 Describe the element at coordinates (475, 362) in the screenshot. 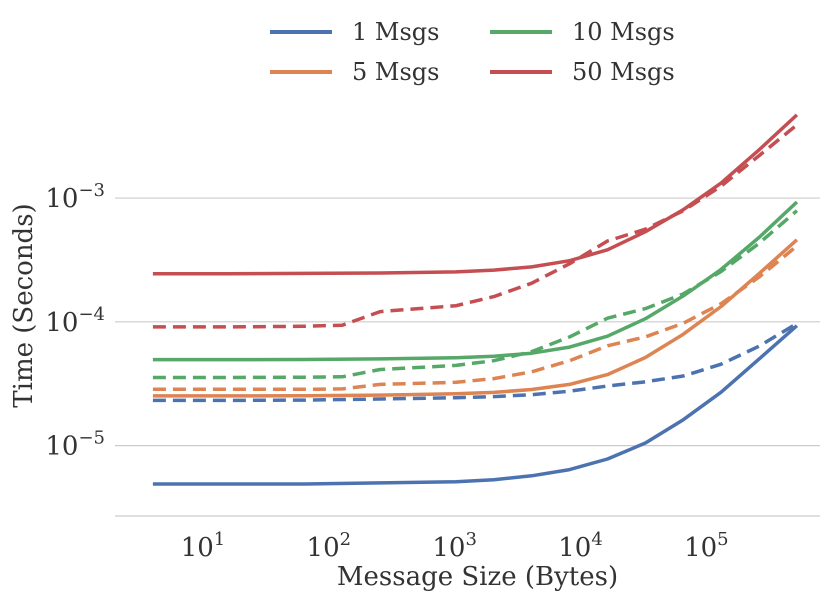

I see `series-line-1-msgs-dashed` at that location.